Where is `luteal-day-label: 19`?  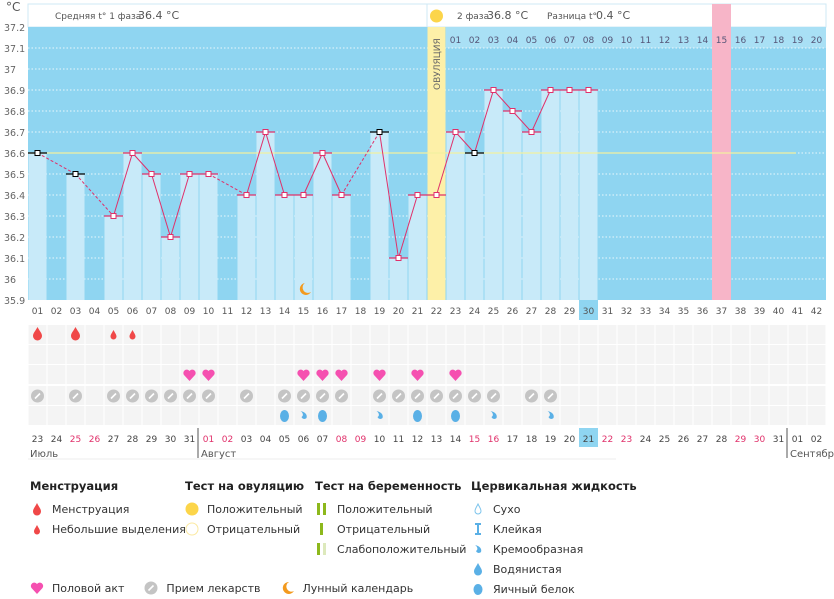 luteal-day-label: 19 is located at coordinates (798, 41).